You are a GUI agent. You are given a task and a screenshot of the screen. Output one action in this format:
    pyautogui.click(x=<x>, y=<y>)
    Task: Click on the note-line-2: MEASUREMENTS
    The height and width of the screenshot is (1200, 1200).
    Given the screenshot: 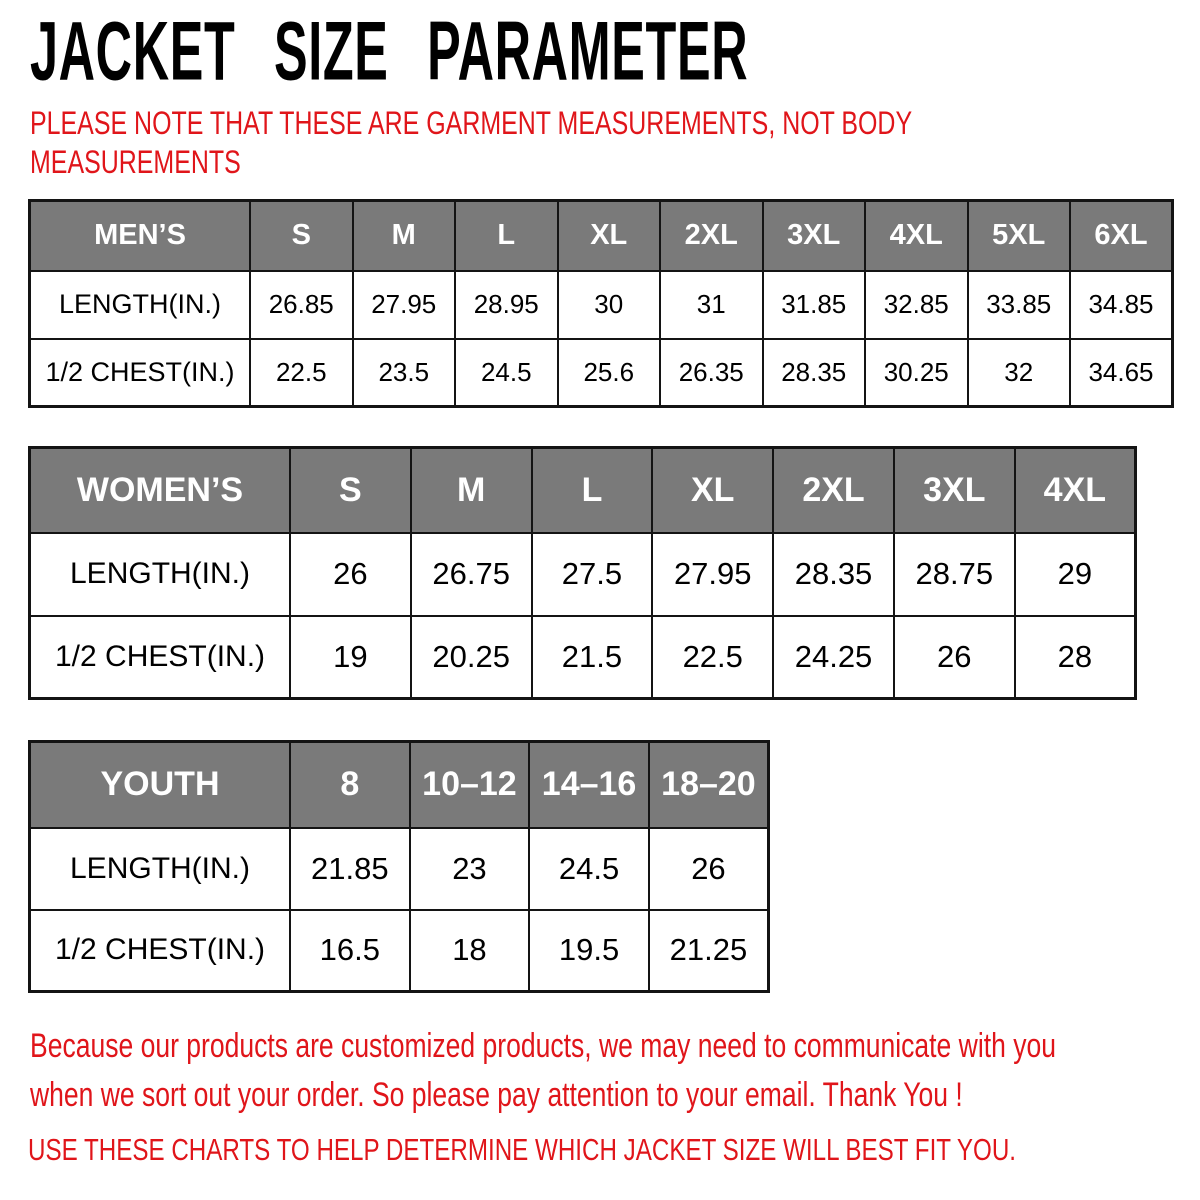 What is the action you would take?
    pyautogui.click(x=135, y=162)
    